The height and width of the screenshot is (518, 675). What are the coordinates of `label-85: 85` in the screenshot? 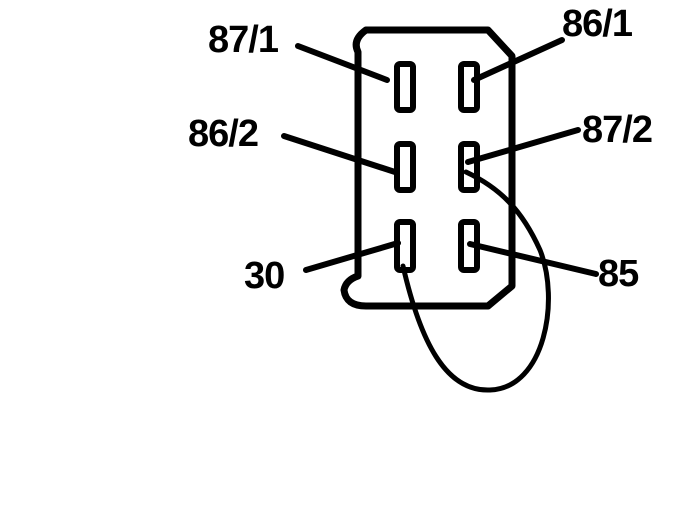 It's located at (618, 274).